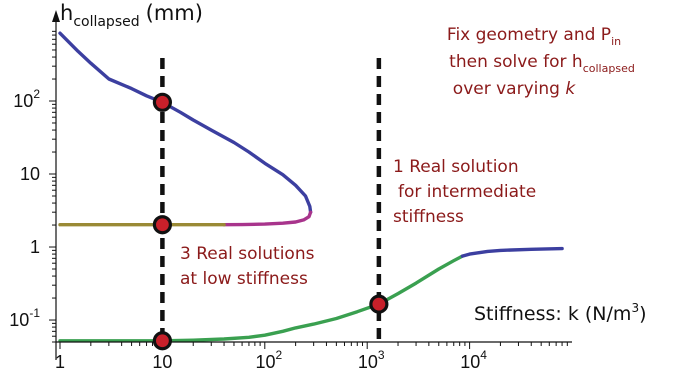 The image size is (678, 377). I want to click on y-tick-label-1: 1, so click(35, 247).